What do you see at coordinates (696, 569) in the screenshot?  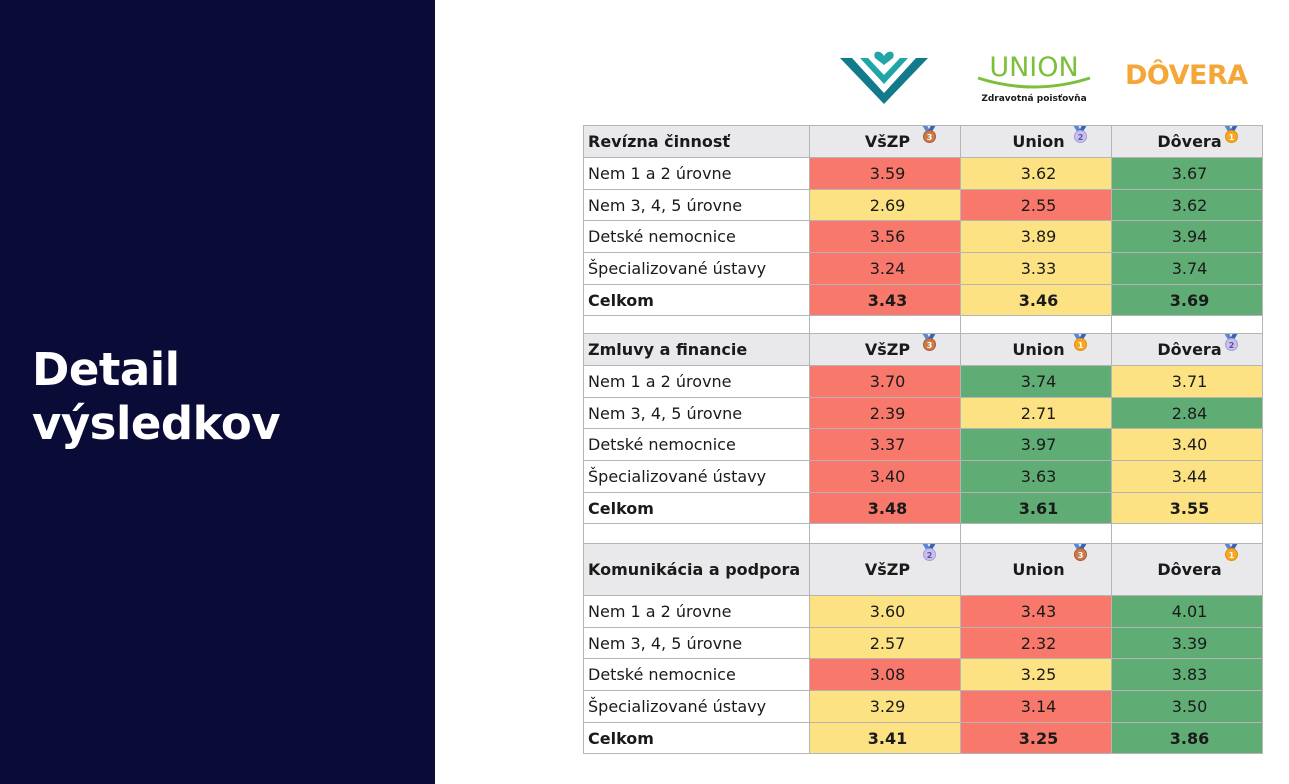 I see `section-title: Komunikácia a podpora` at bounding box center [696, 569].